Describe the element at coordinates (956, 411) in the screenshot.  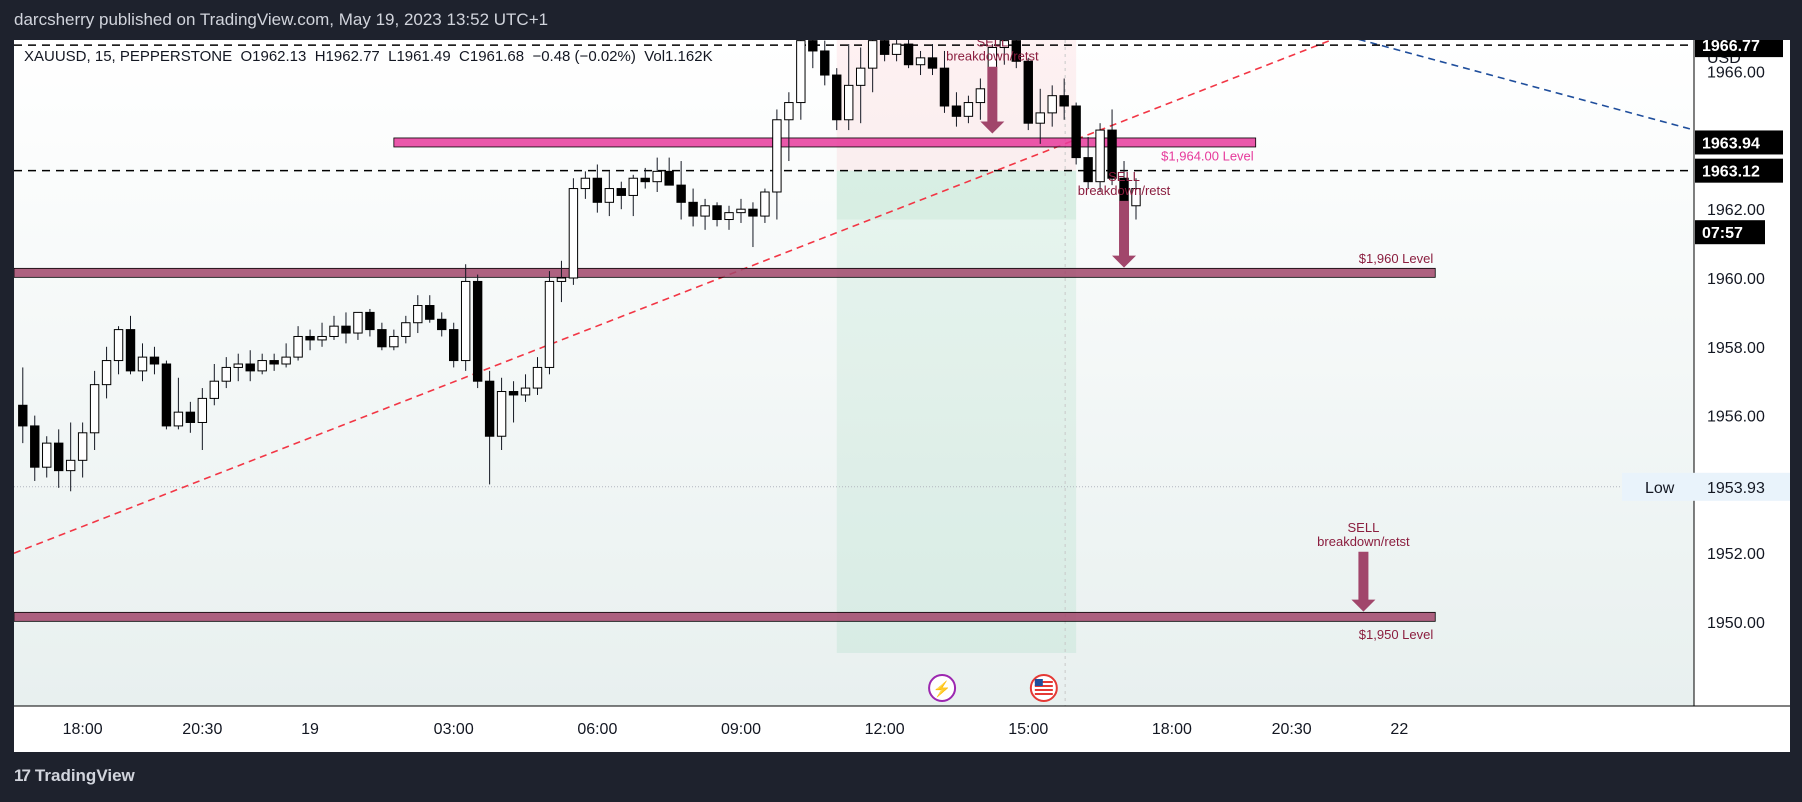
I see `position-target-zone` at that location.